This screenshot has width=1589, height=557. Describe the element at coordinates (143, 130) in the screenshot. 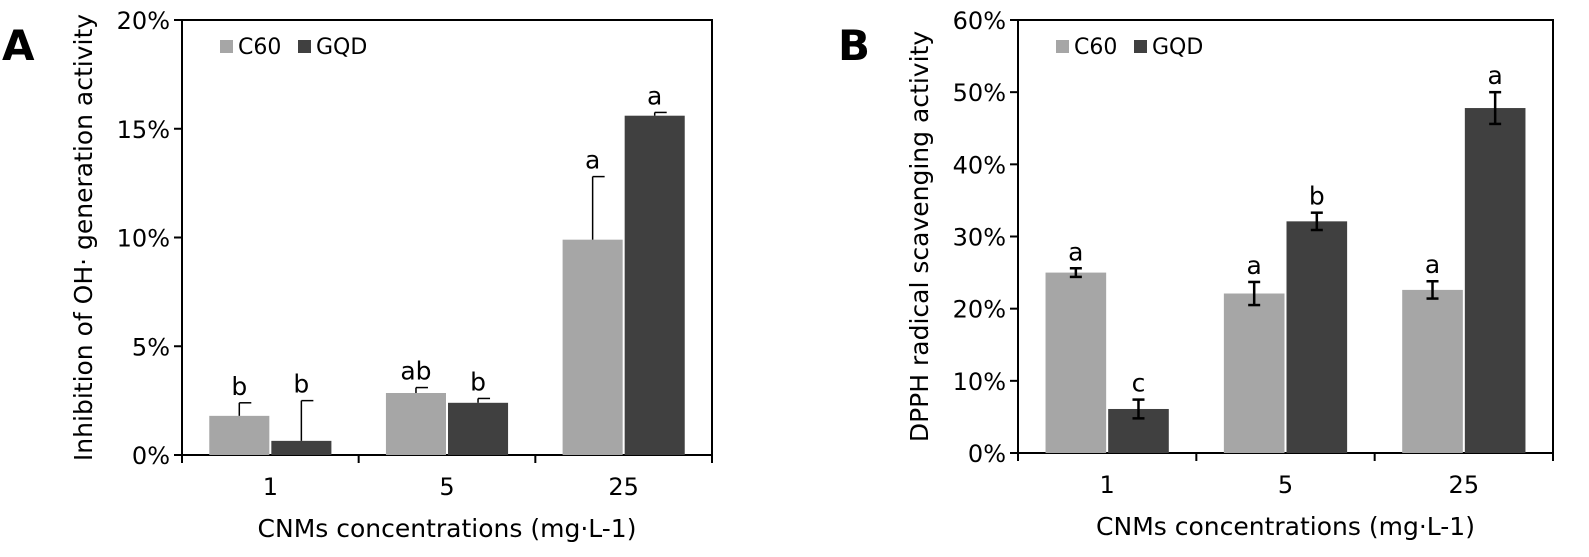

I see `y-tick-label: 15%` at that location.